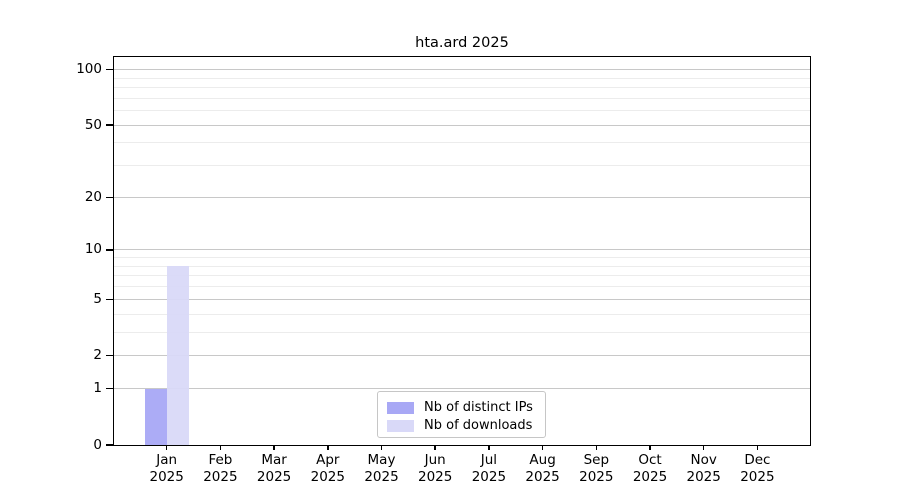  I want to click on x-tick-label: Jun 2025, so click(435, 468).